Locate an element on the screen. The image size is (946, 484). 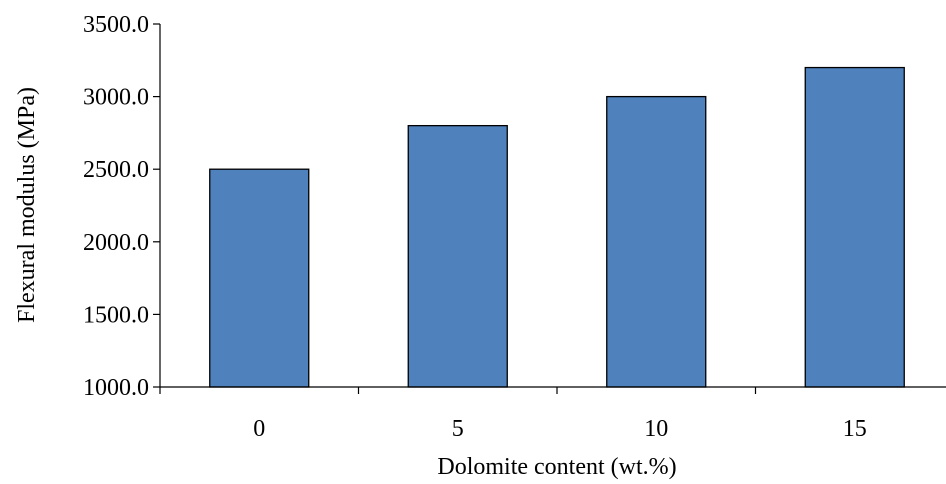
x-tick-label: 5 is located at coordinates (458, 429).